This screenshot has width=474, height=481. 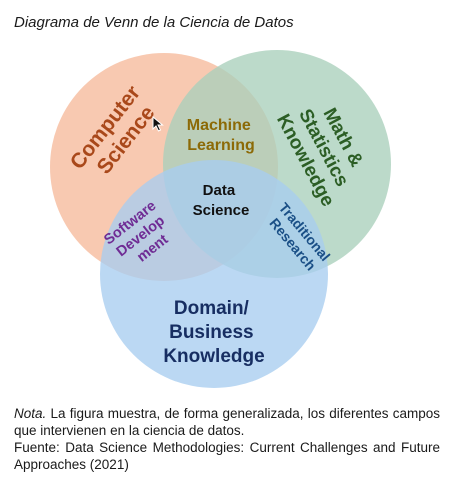 I want to click on label-ds-line-1: Data, so click(x=219, y=190).